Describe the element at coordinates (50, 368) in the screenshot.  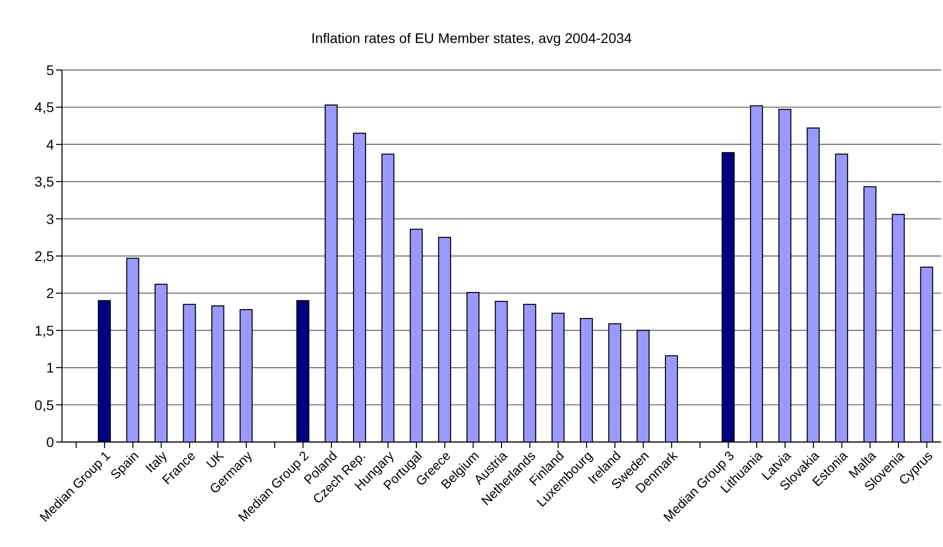
I see `y-tick-label: 1` at that location.